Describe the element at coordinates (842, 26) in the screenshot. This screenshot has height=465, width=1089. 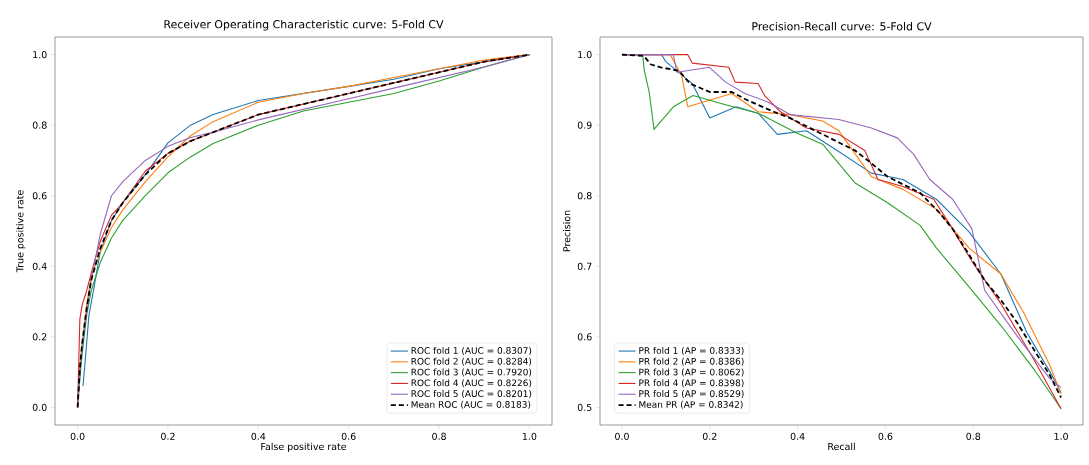
I see `chart-title: Precision-Recall curve: 5-Fold CV` at that location.